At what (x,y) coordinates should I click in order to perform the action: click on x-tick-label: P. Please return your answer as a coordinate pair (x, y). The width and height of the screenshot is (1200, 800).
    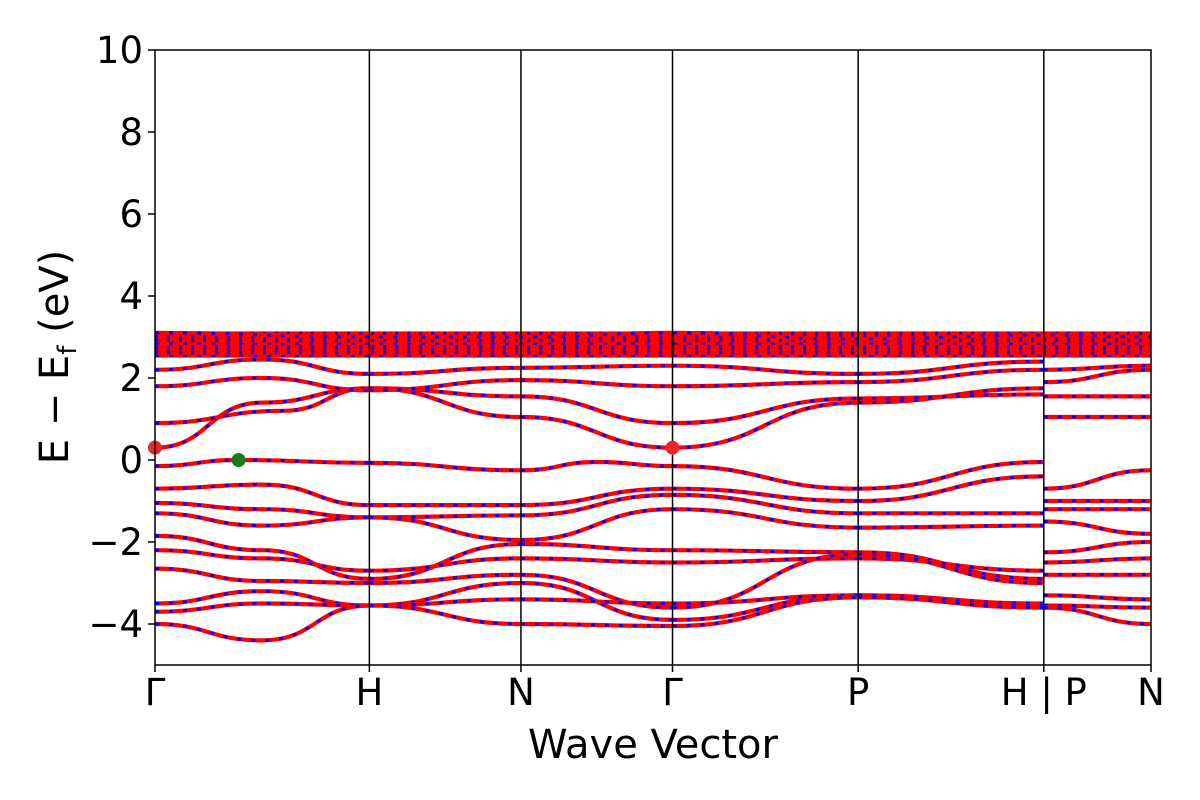
    Looking at the image, I should click on (858, 692).